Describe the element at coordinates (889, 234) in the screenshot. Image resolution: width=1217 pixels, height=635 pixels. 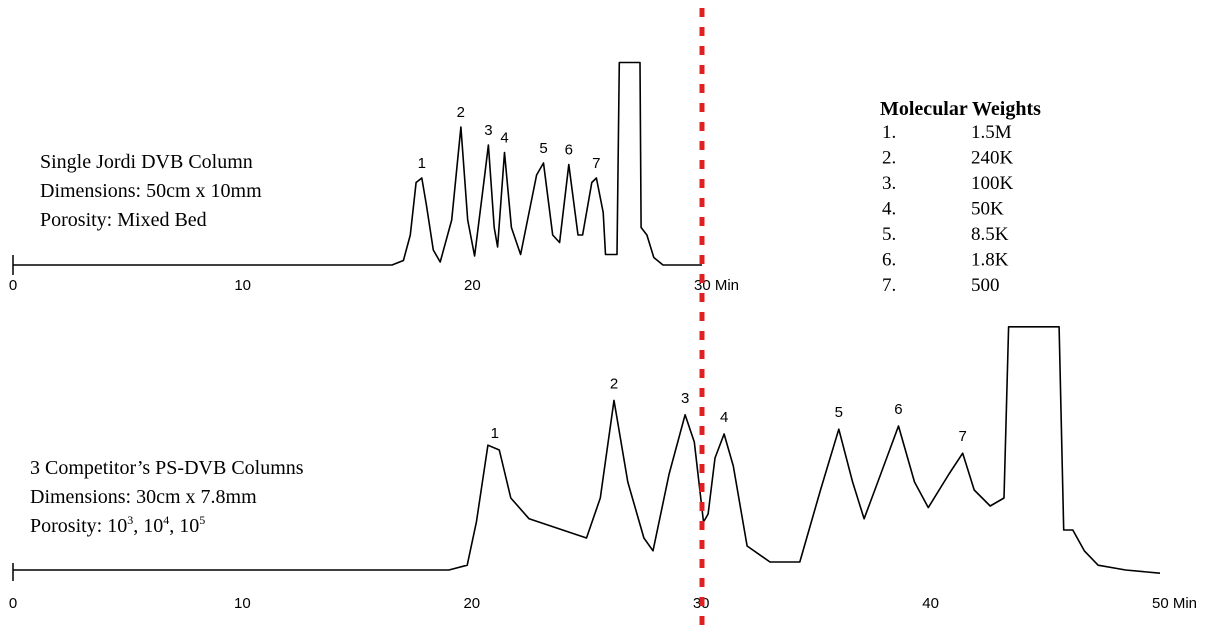
I see `legend-entry-number: 5.` at that location.